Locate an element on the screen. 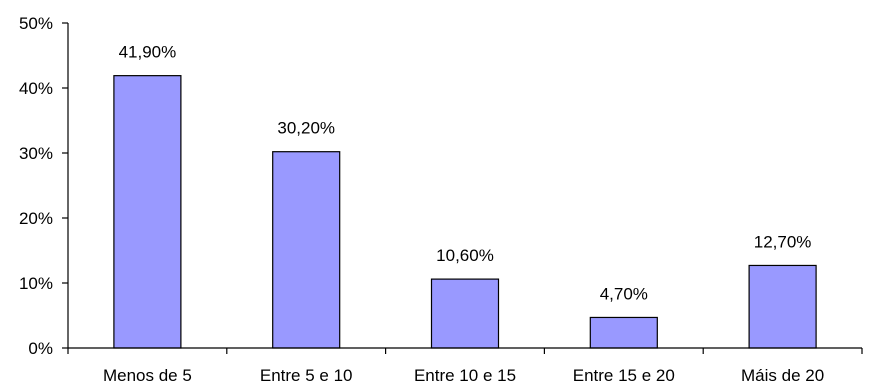 The height and width of the screenshot is (392, 869). x-tick-label: Entre 10 e 15 is located at coordinates (465, 375).